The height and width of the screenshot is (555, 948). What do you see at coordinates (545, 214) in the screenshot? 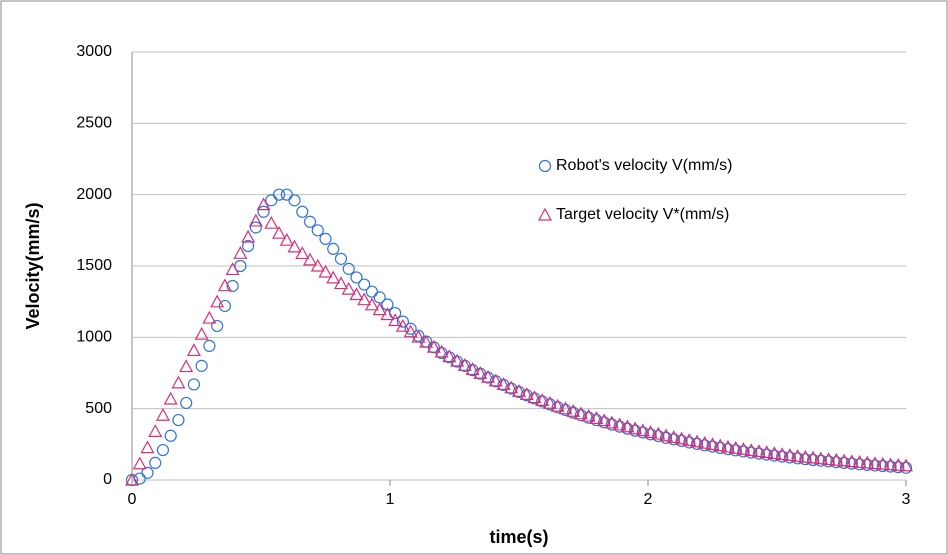
I see `legend-marker` at bounding box center [545, 214].